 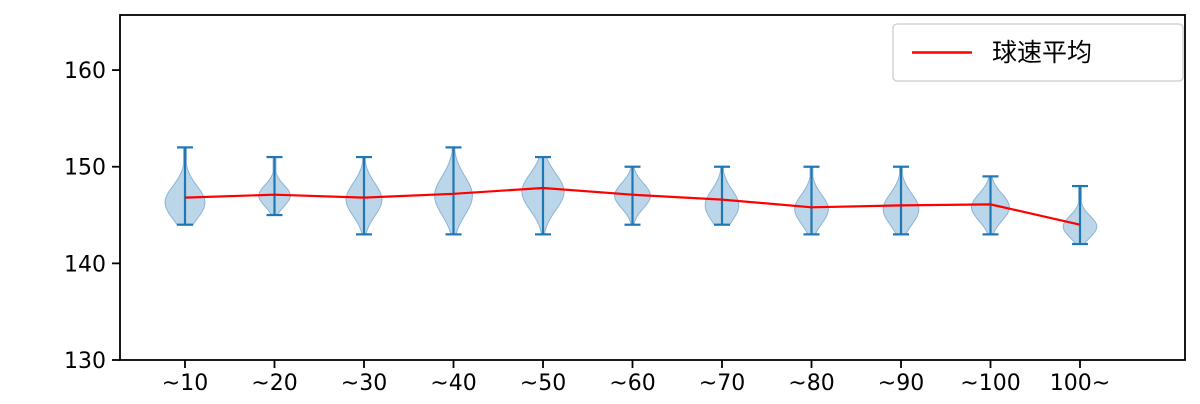 I want to click on x-tick-label: ~80, so click(x=811, y=383).